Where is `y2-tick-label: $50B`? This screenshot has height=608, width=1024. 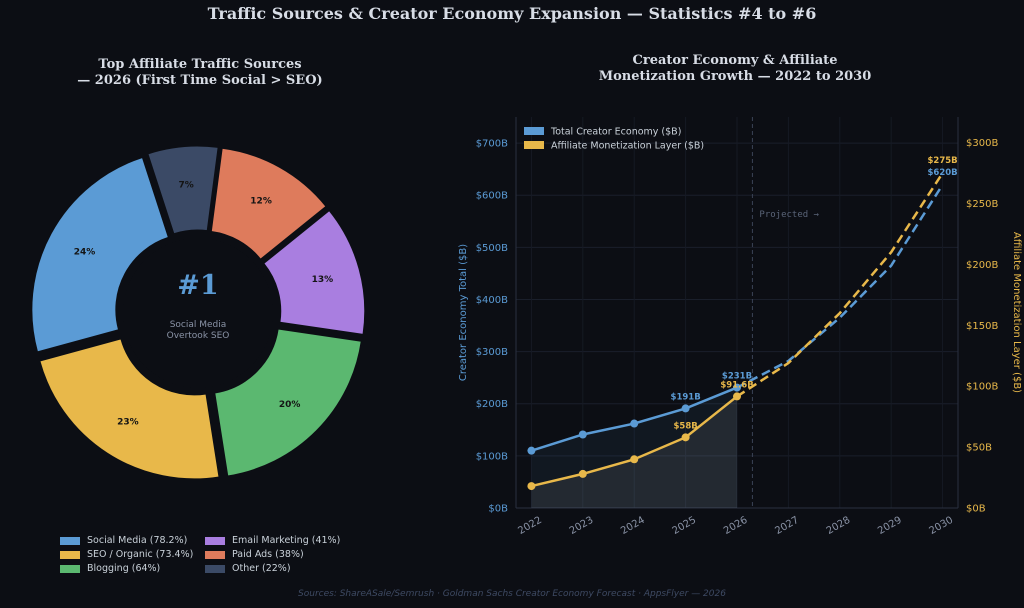
y2-tick-label: $50B is located at coordinates (979, 448).